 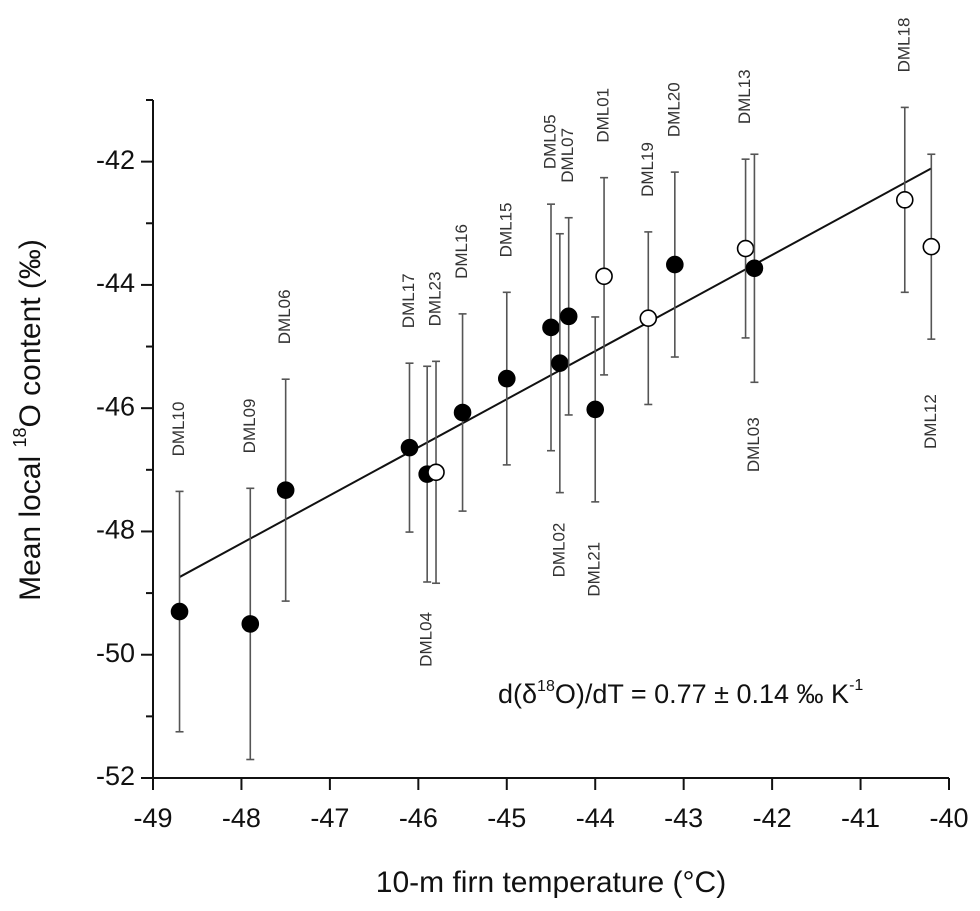 I want to click on x-tick-label: -41, so click(x=860, y=818).